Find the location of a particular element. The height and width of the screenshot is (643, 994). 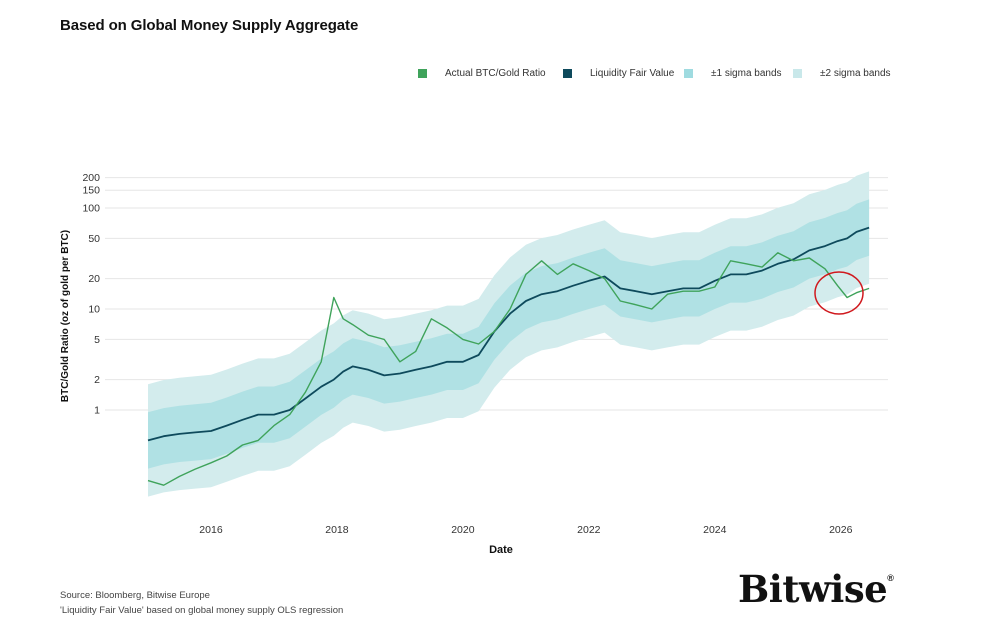

x-tick-2020: 2020 is located at coordinates (463, 530).